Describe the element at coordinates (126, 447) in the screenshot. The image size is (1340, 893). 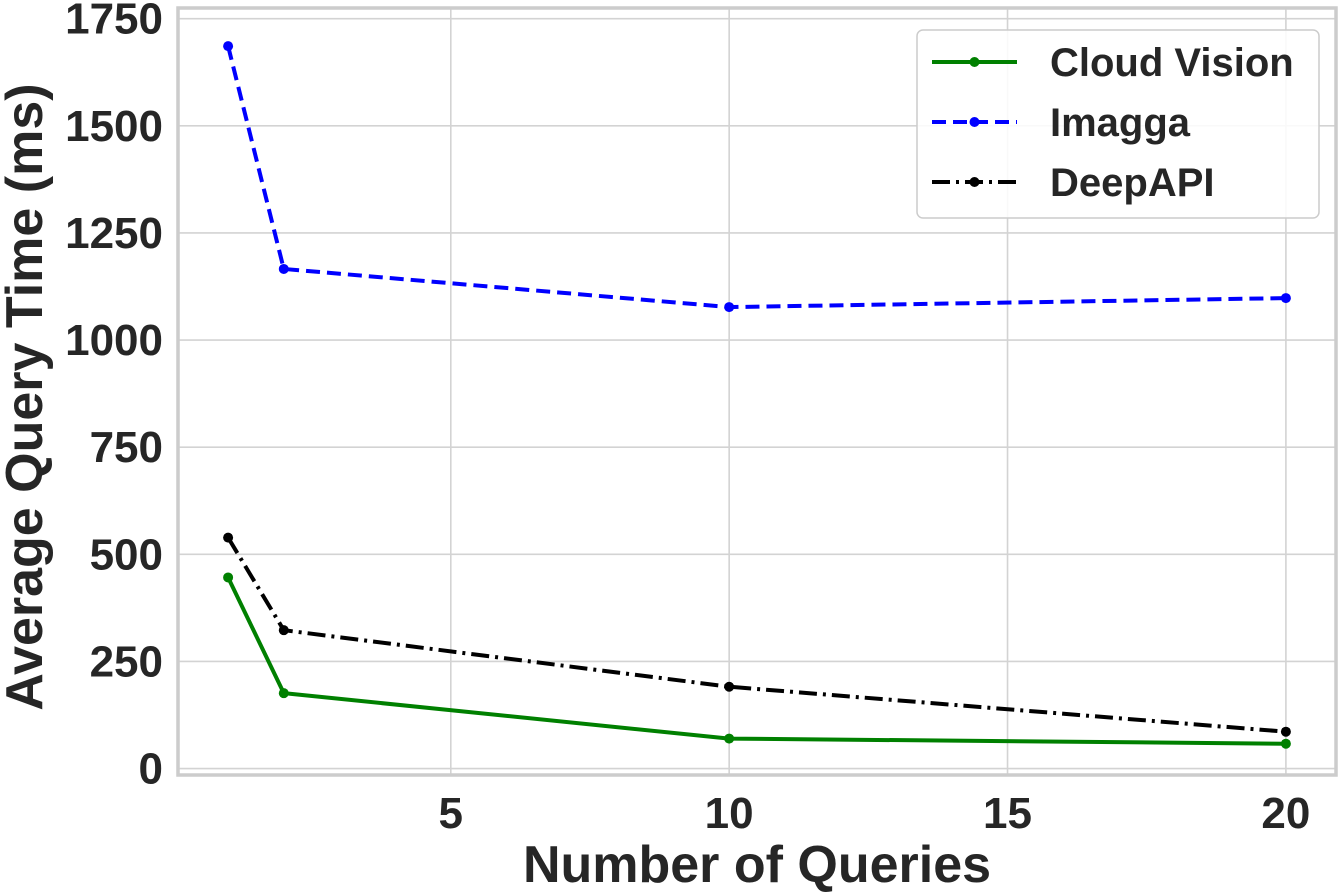
I see `y-tick-label: 750` at that location.